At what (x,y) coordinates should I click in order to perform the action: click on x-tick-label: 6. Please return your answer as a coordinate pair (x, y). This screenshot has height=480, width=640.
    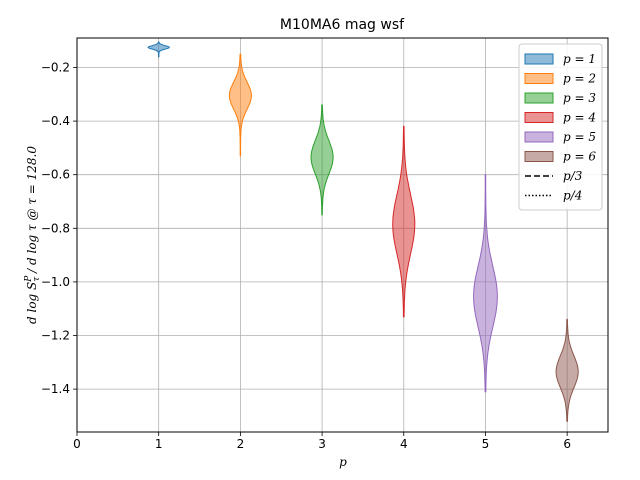
    Looking at the image, I should click on (567, 444).